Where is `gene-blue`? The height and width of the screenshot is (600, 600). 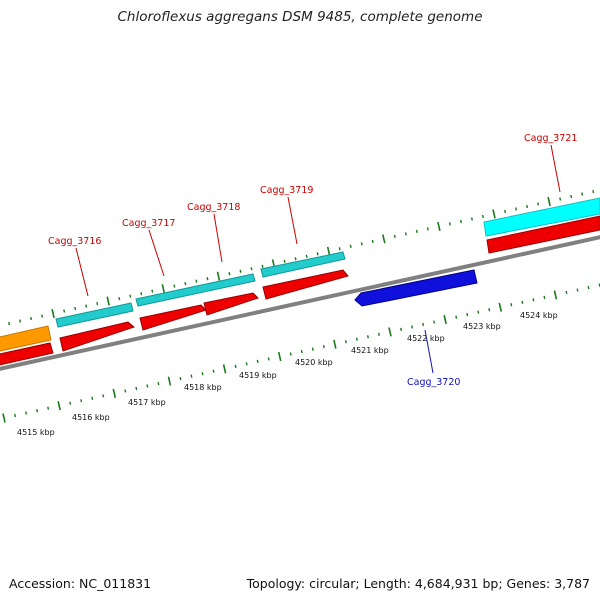 gene-blue is located at coordinates (416, 288).